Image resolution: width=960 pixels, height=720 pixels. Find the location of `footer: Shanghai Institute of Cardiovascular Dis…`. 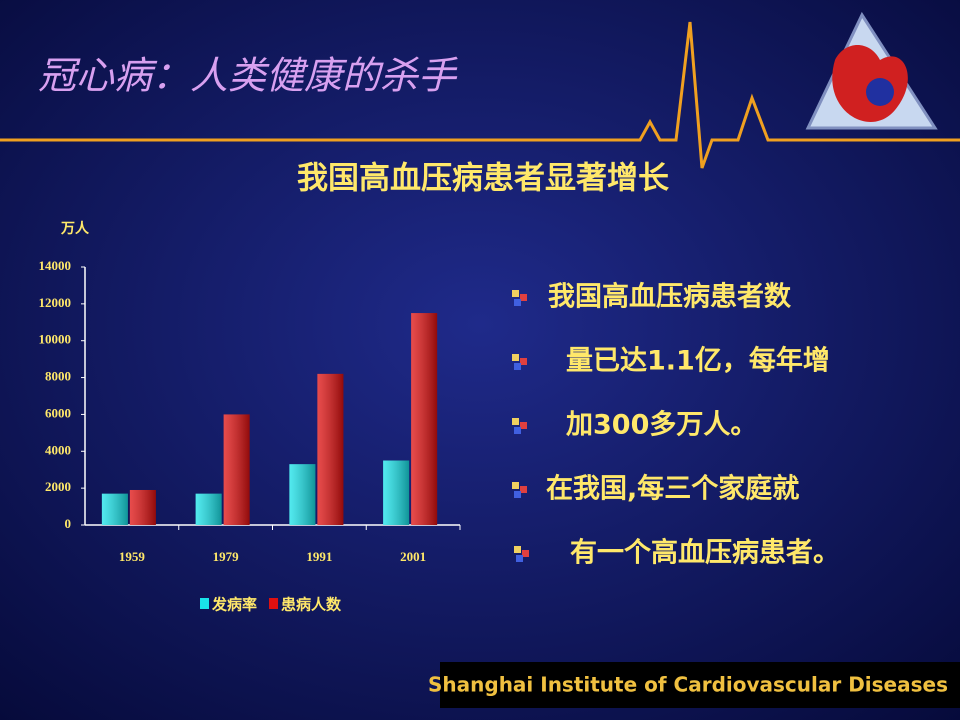

footer: Shanghai Institute of Cardiovascular Dis… is located at coordinates (688, 685).